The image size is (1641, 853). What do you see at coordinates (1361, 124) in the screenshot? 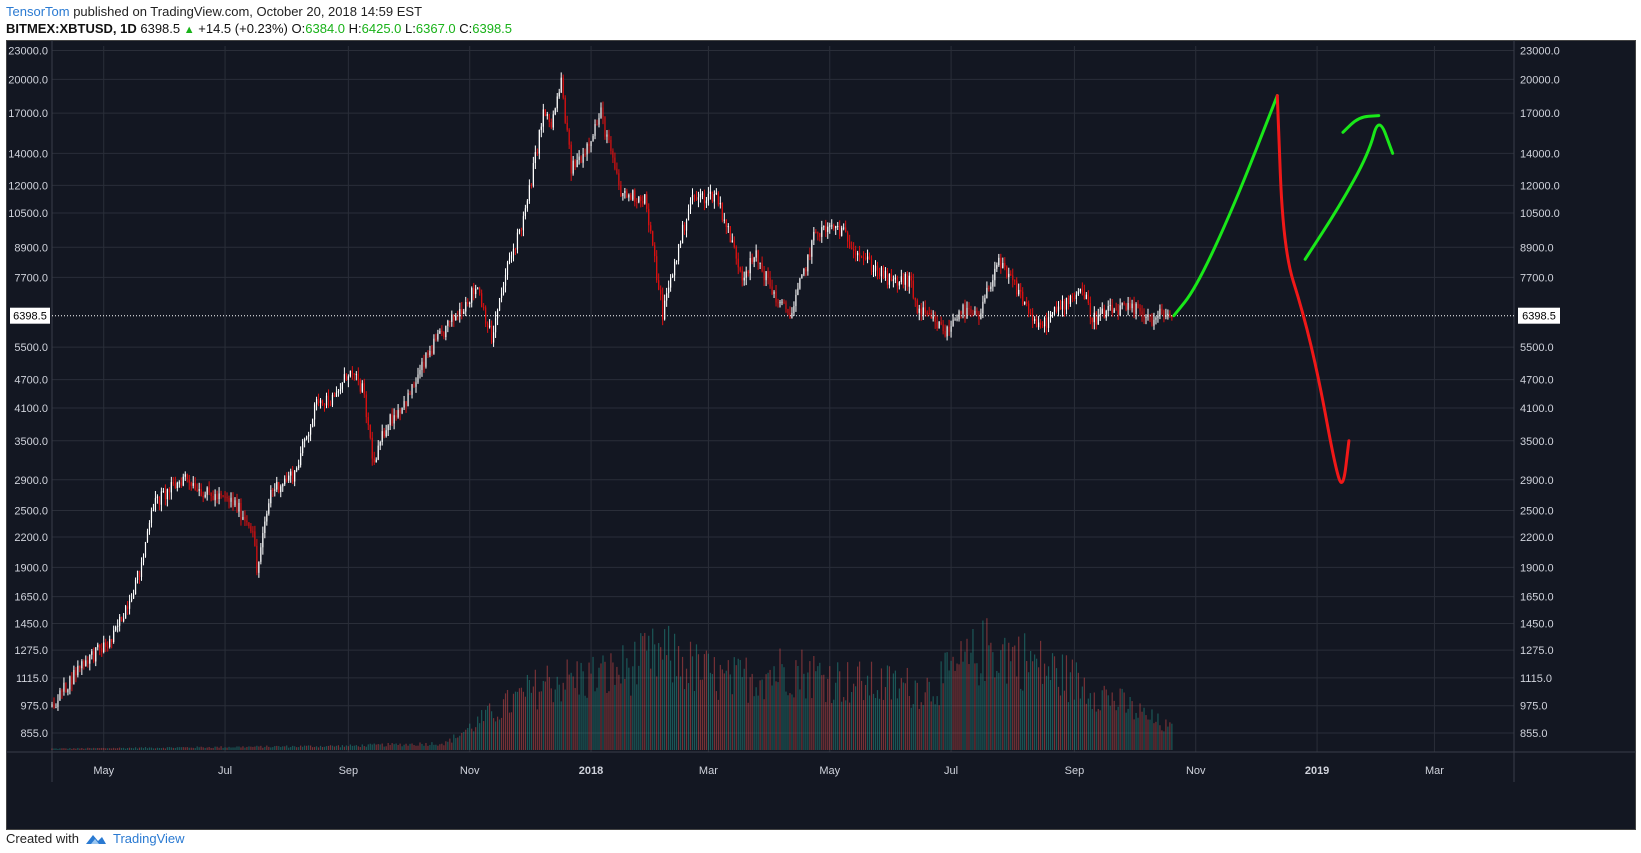
I see `green-drawing-path` at bounding box center [1361, 124].